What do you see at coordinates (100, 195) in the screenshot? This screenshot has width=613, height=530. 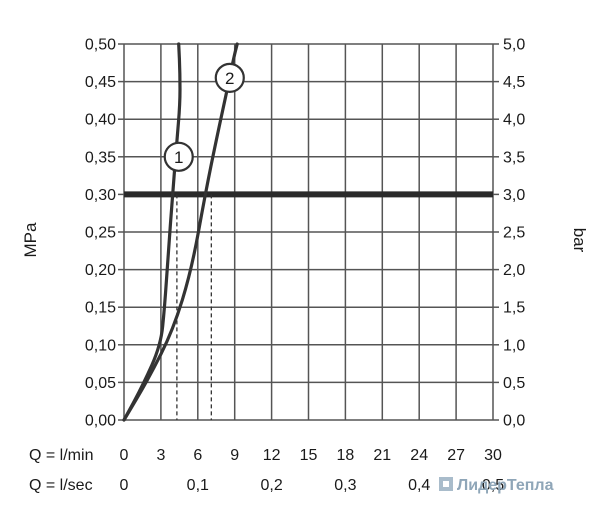 I see `y-left-tick-label: 0,30` at bounding box center [100, 195].